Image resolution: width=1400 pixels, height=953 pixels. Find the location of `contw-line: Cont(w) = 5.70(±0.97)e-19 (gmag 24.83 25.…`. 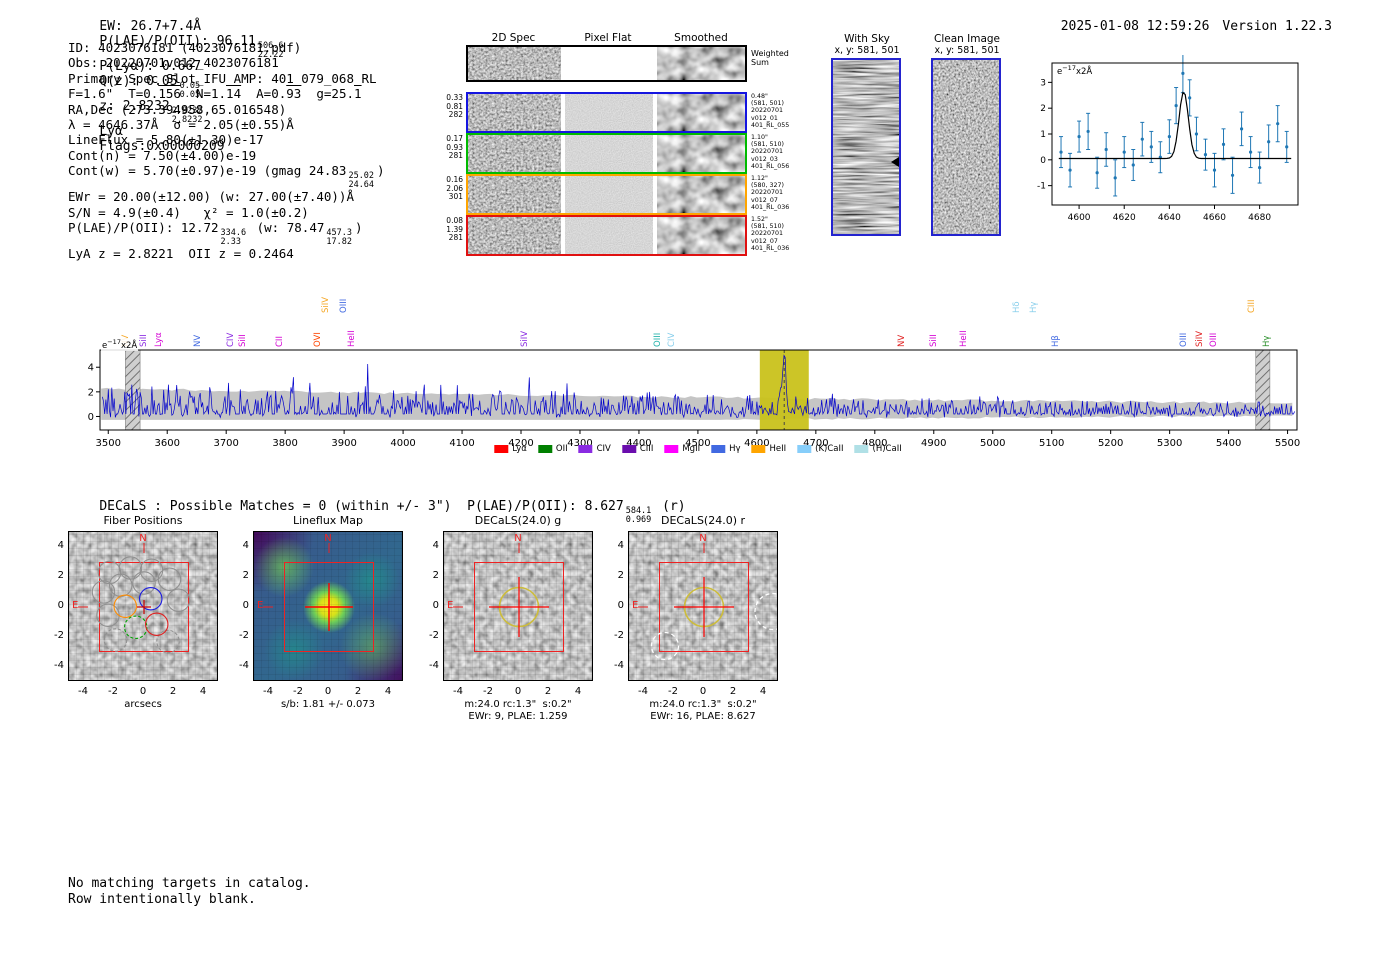

contw-line: Cont(w) = 5.70(±0.97)e-19 (gmag 24.83 25.… is located at coordinates (226, 176).